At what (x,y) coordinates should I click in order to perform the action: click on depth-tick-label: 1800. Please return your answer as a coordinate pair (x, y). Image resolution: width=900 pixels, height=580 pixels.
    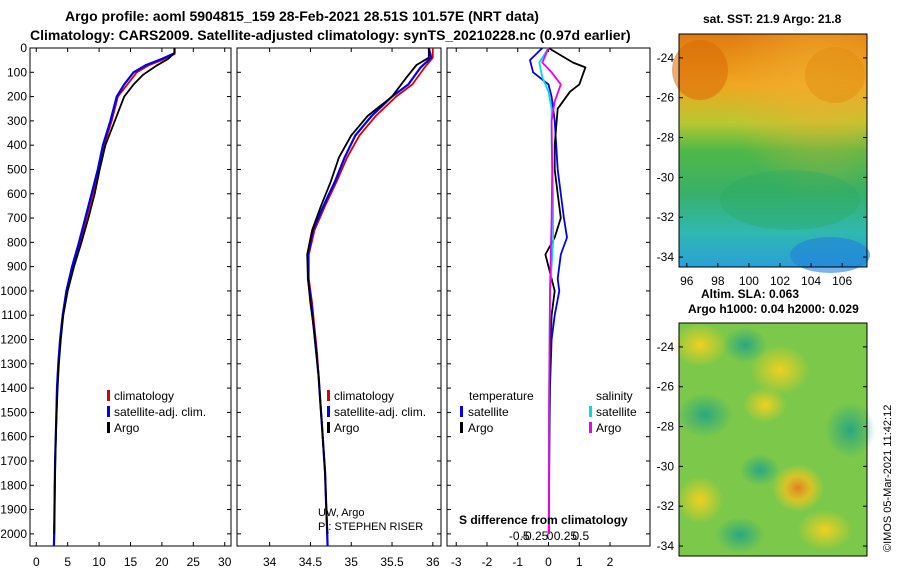
    Looking at the image, I should click on (13, 485).